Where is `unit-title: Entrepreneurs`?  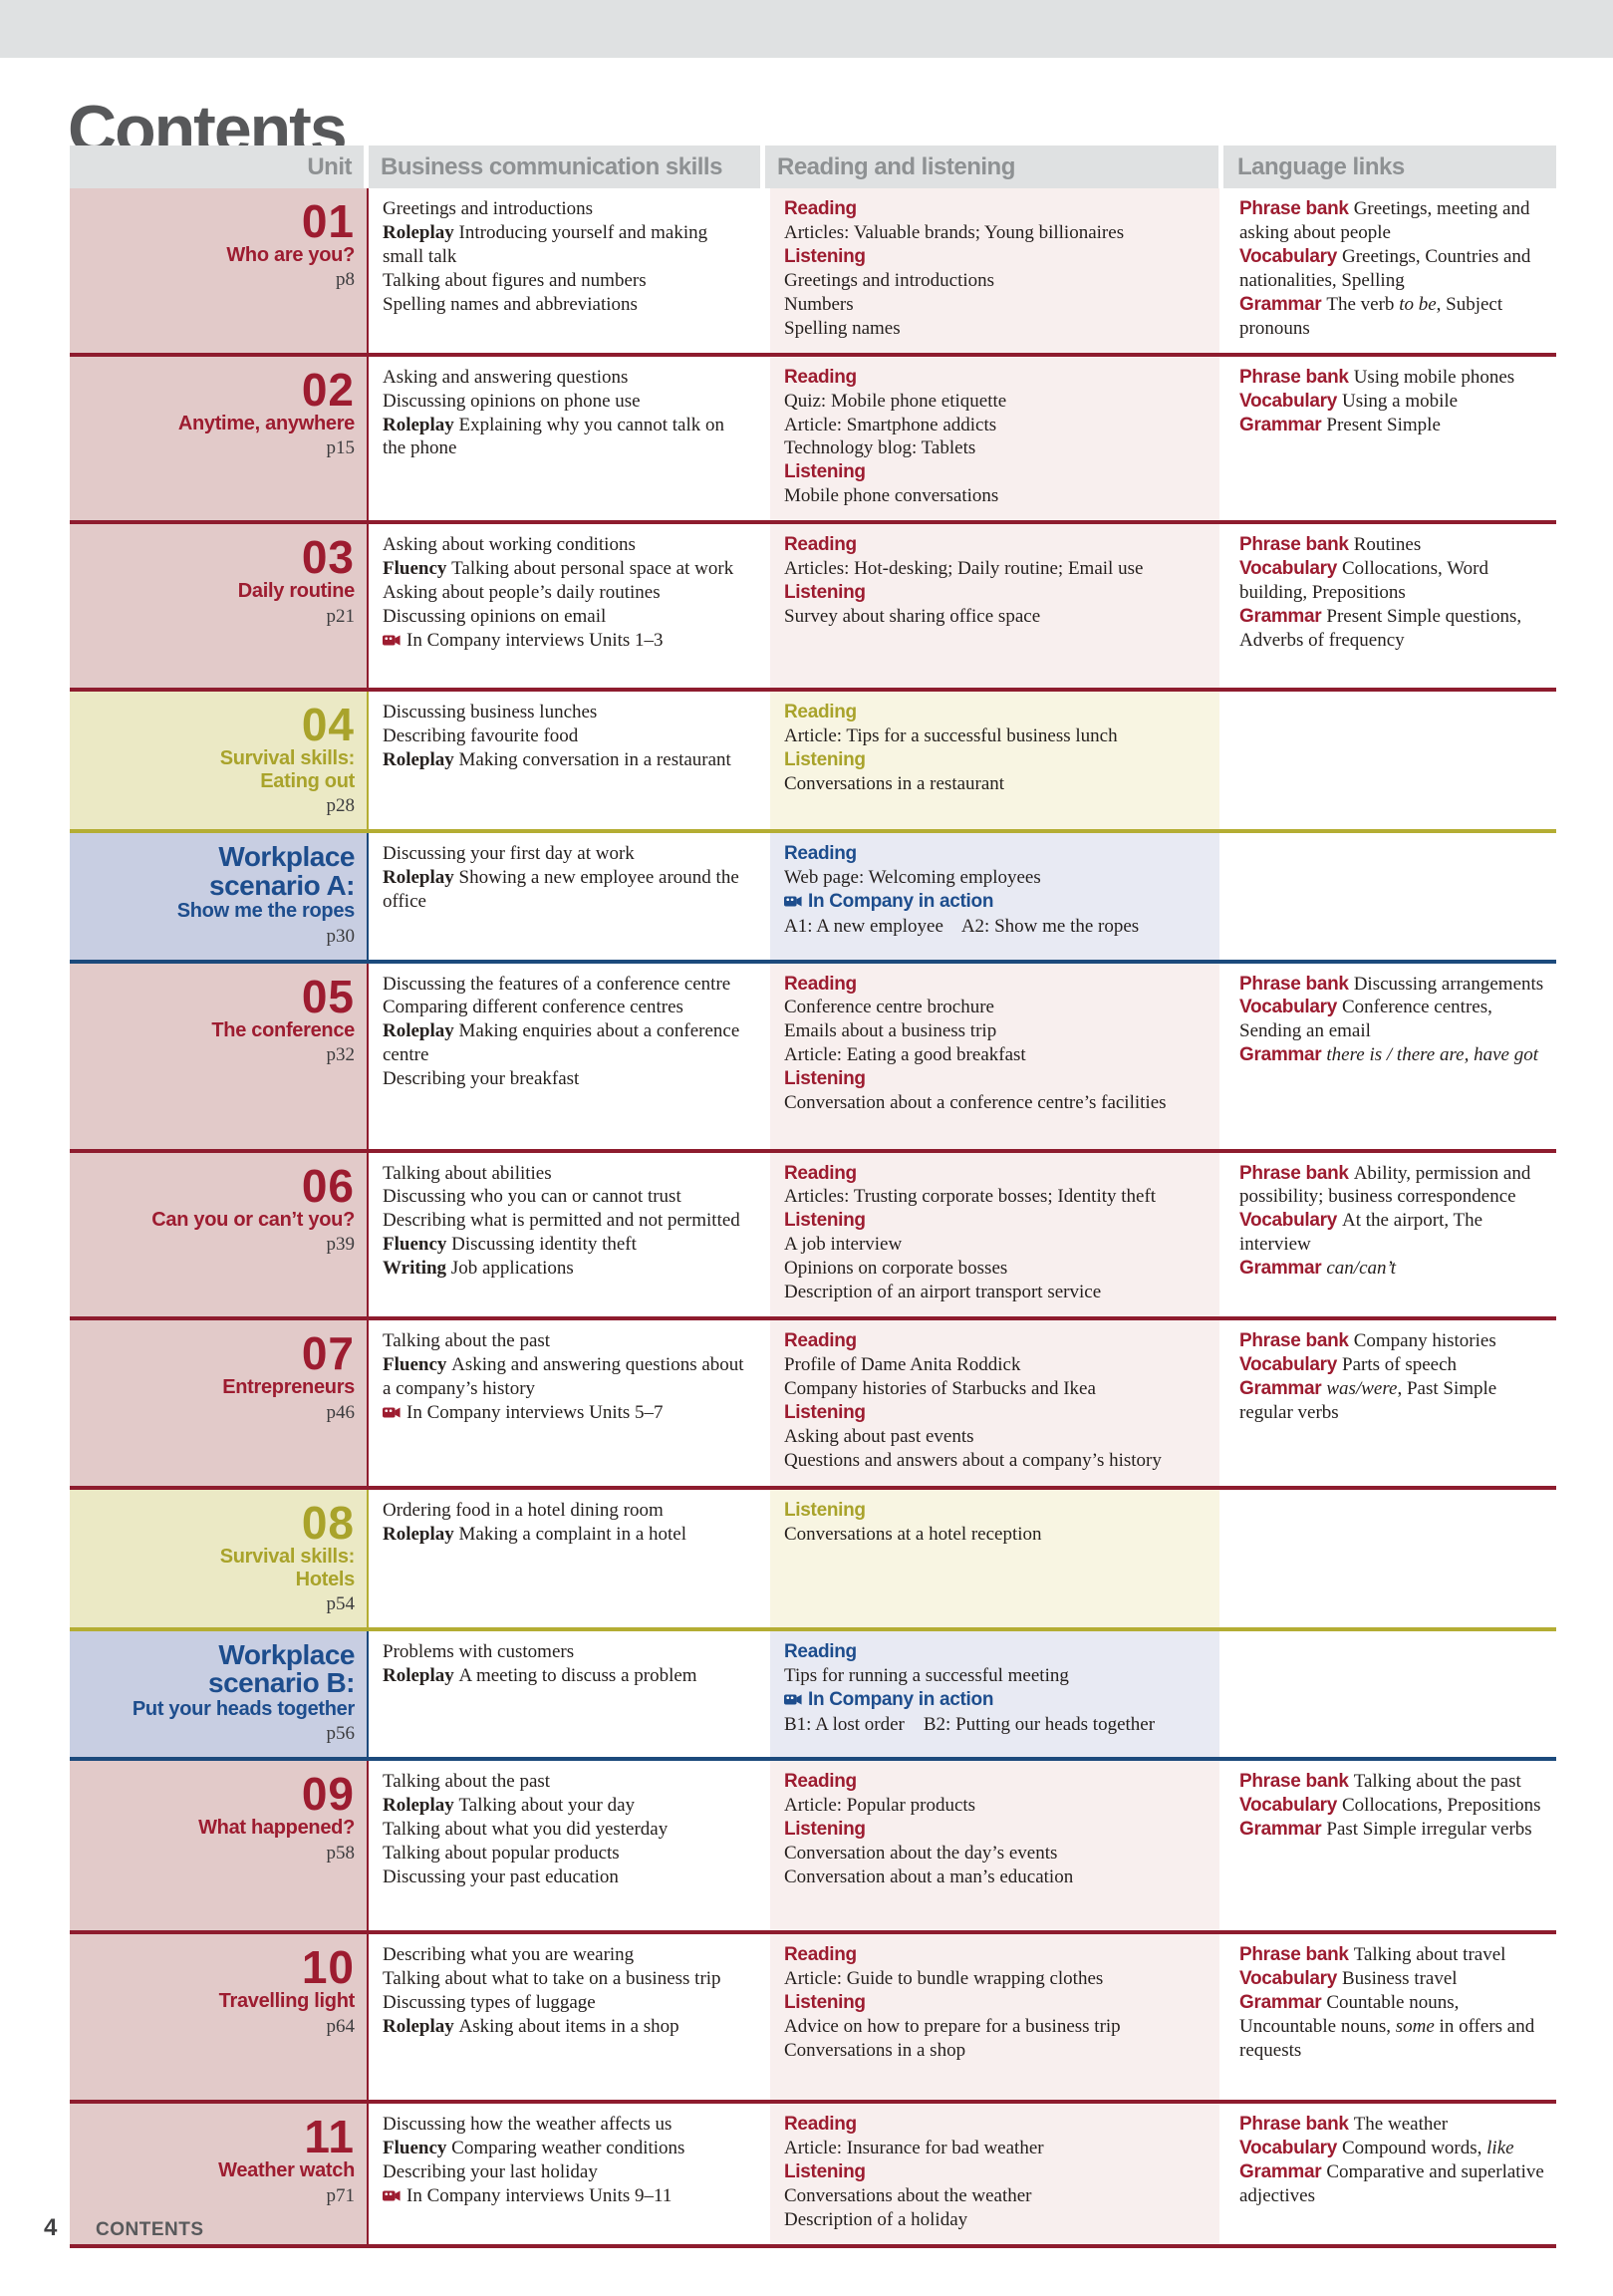
unit-title: Entrepreneurs is located at coordinates (289, 1387).